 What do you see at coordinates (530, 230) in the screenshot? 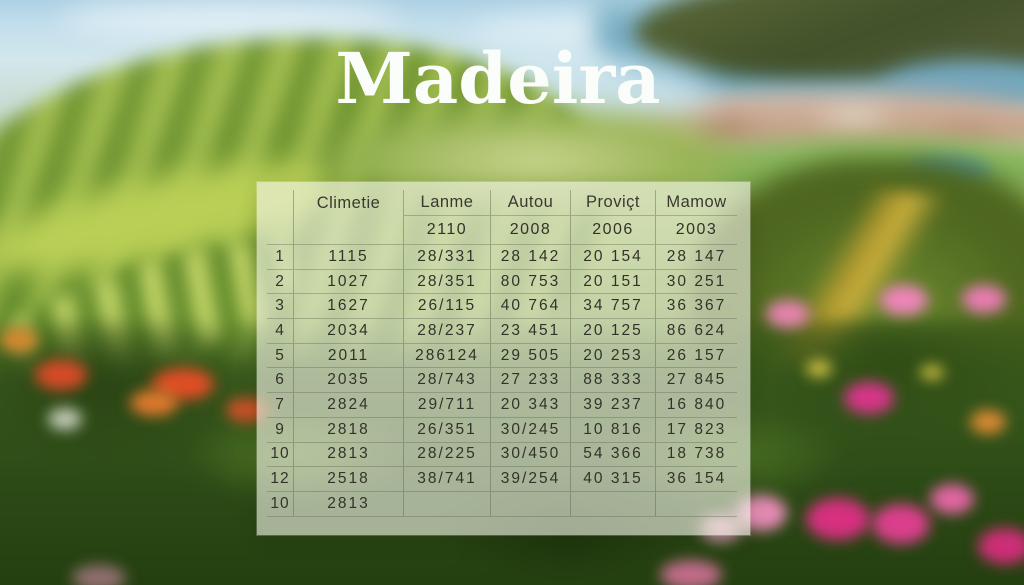
I see `column-year: 2008` at bounding box center [530, 230].